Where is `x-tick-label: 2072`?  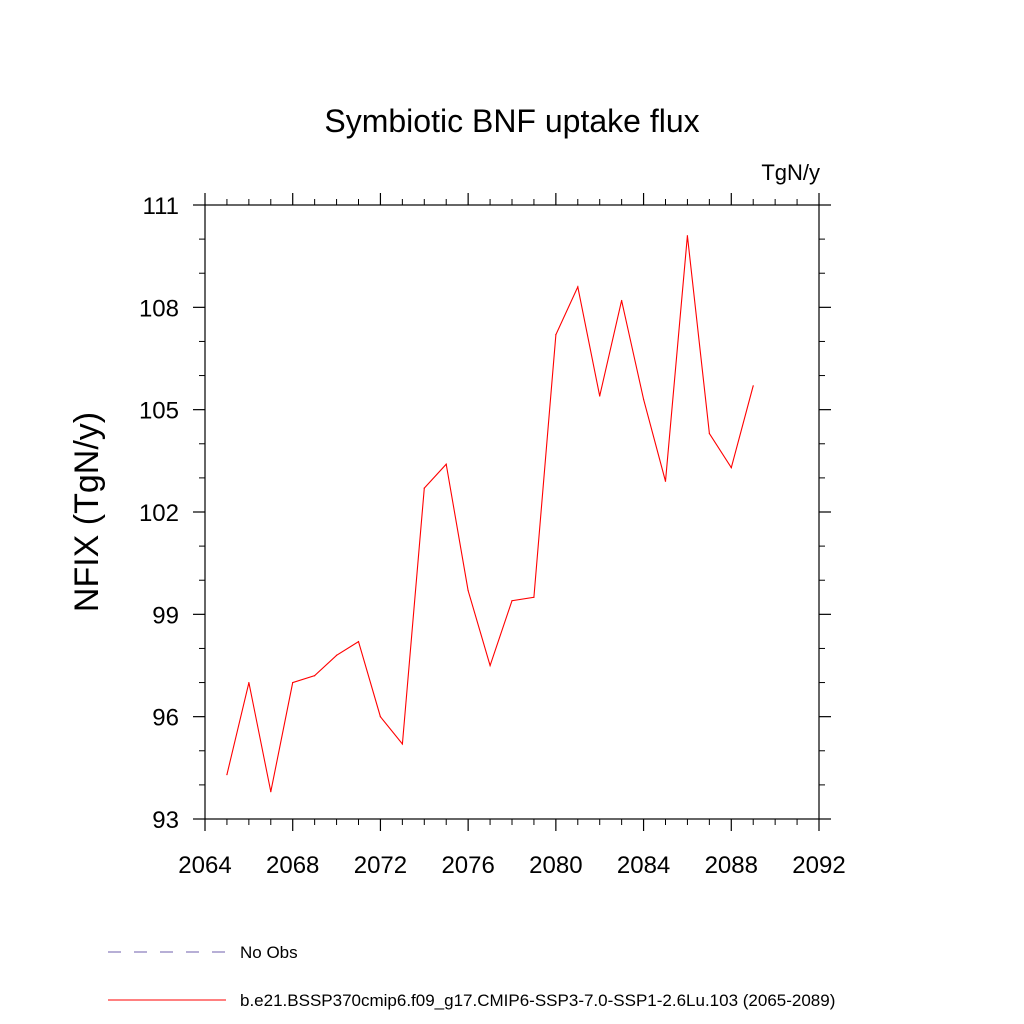 x-tick-label: 2072 is located at coordinates (380, 865).